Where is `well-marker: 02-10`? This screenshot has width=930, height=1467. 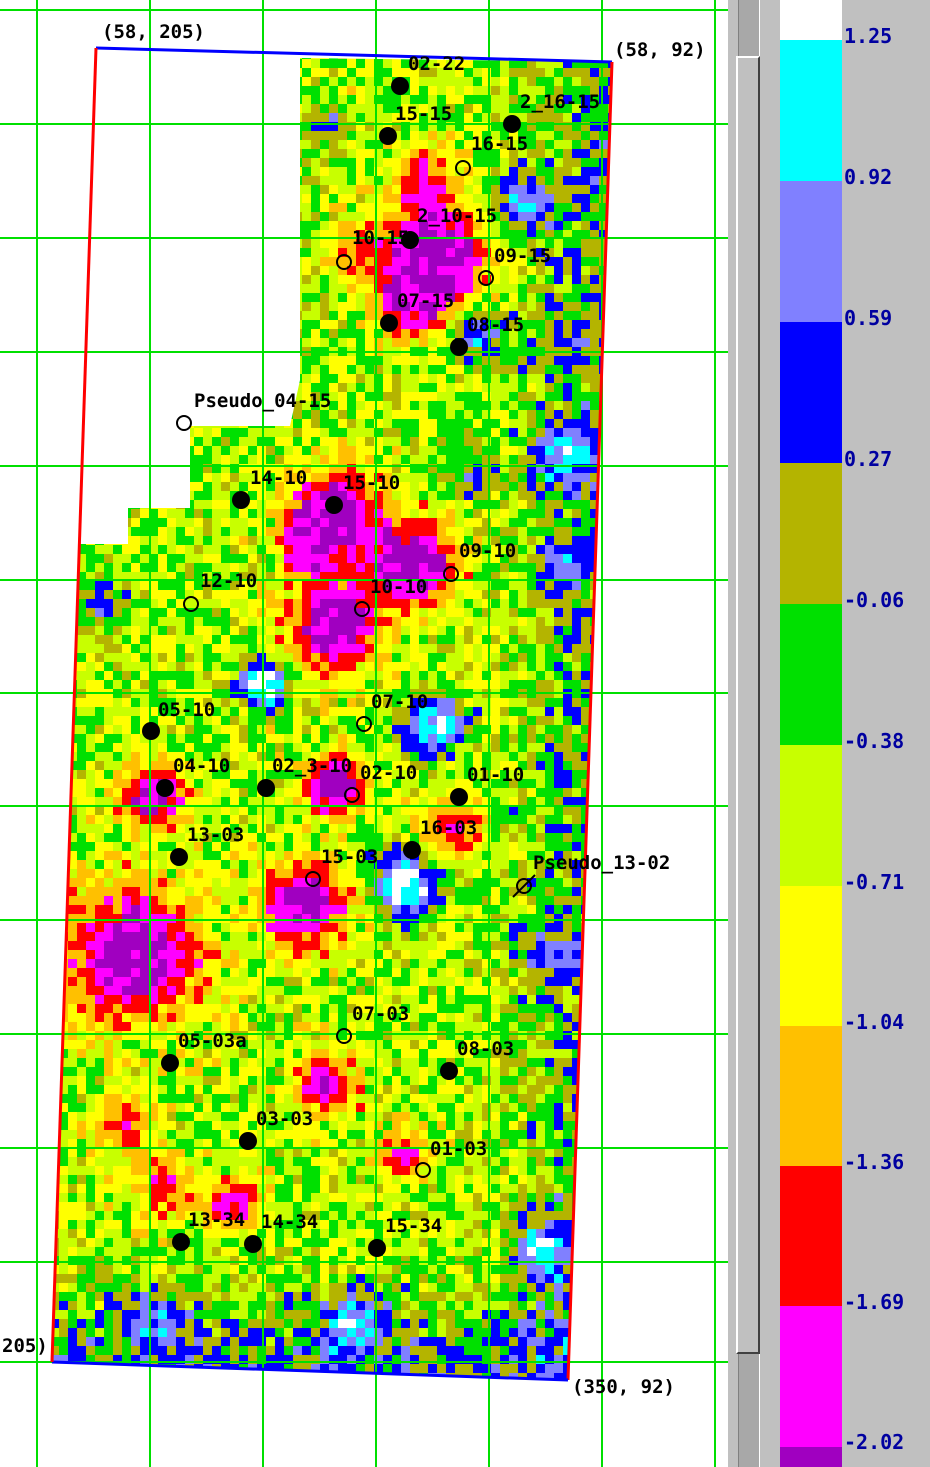 well-marker: 02-10 is located at coordinates (380, 782).